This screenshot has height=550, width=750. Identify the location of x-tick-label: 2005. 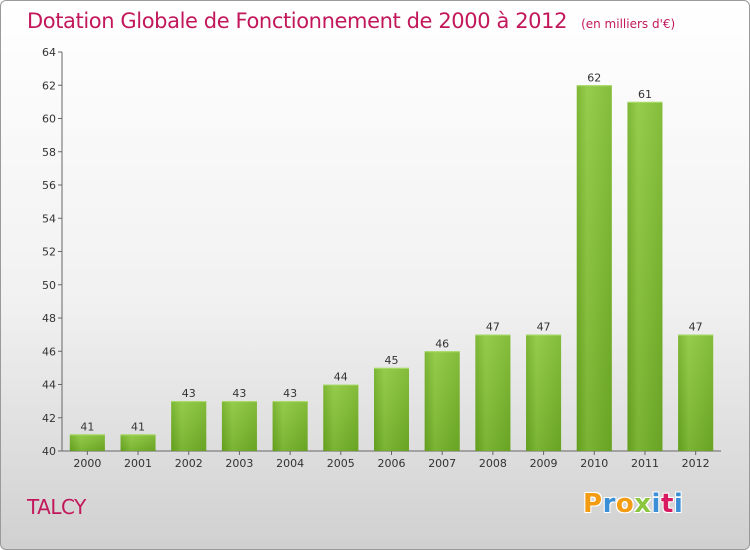
(341, 463).